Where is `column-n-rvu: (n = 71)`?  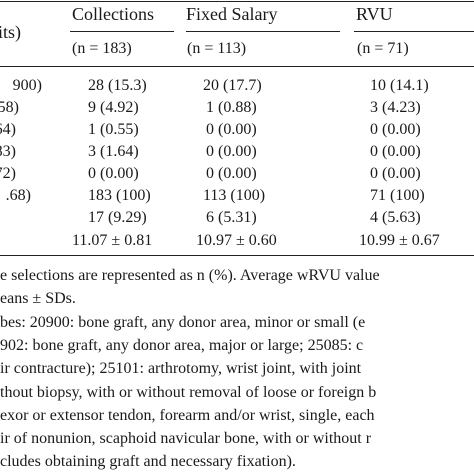
column-n-rvu: (n = 71) is located at coordinates (383, 48).